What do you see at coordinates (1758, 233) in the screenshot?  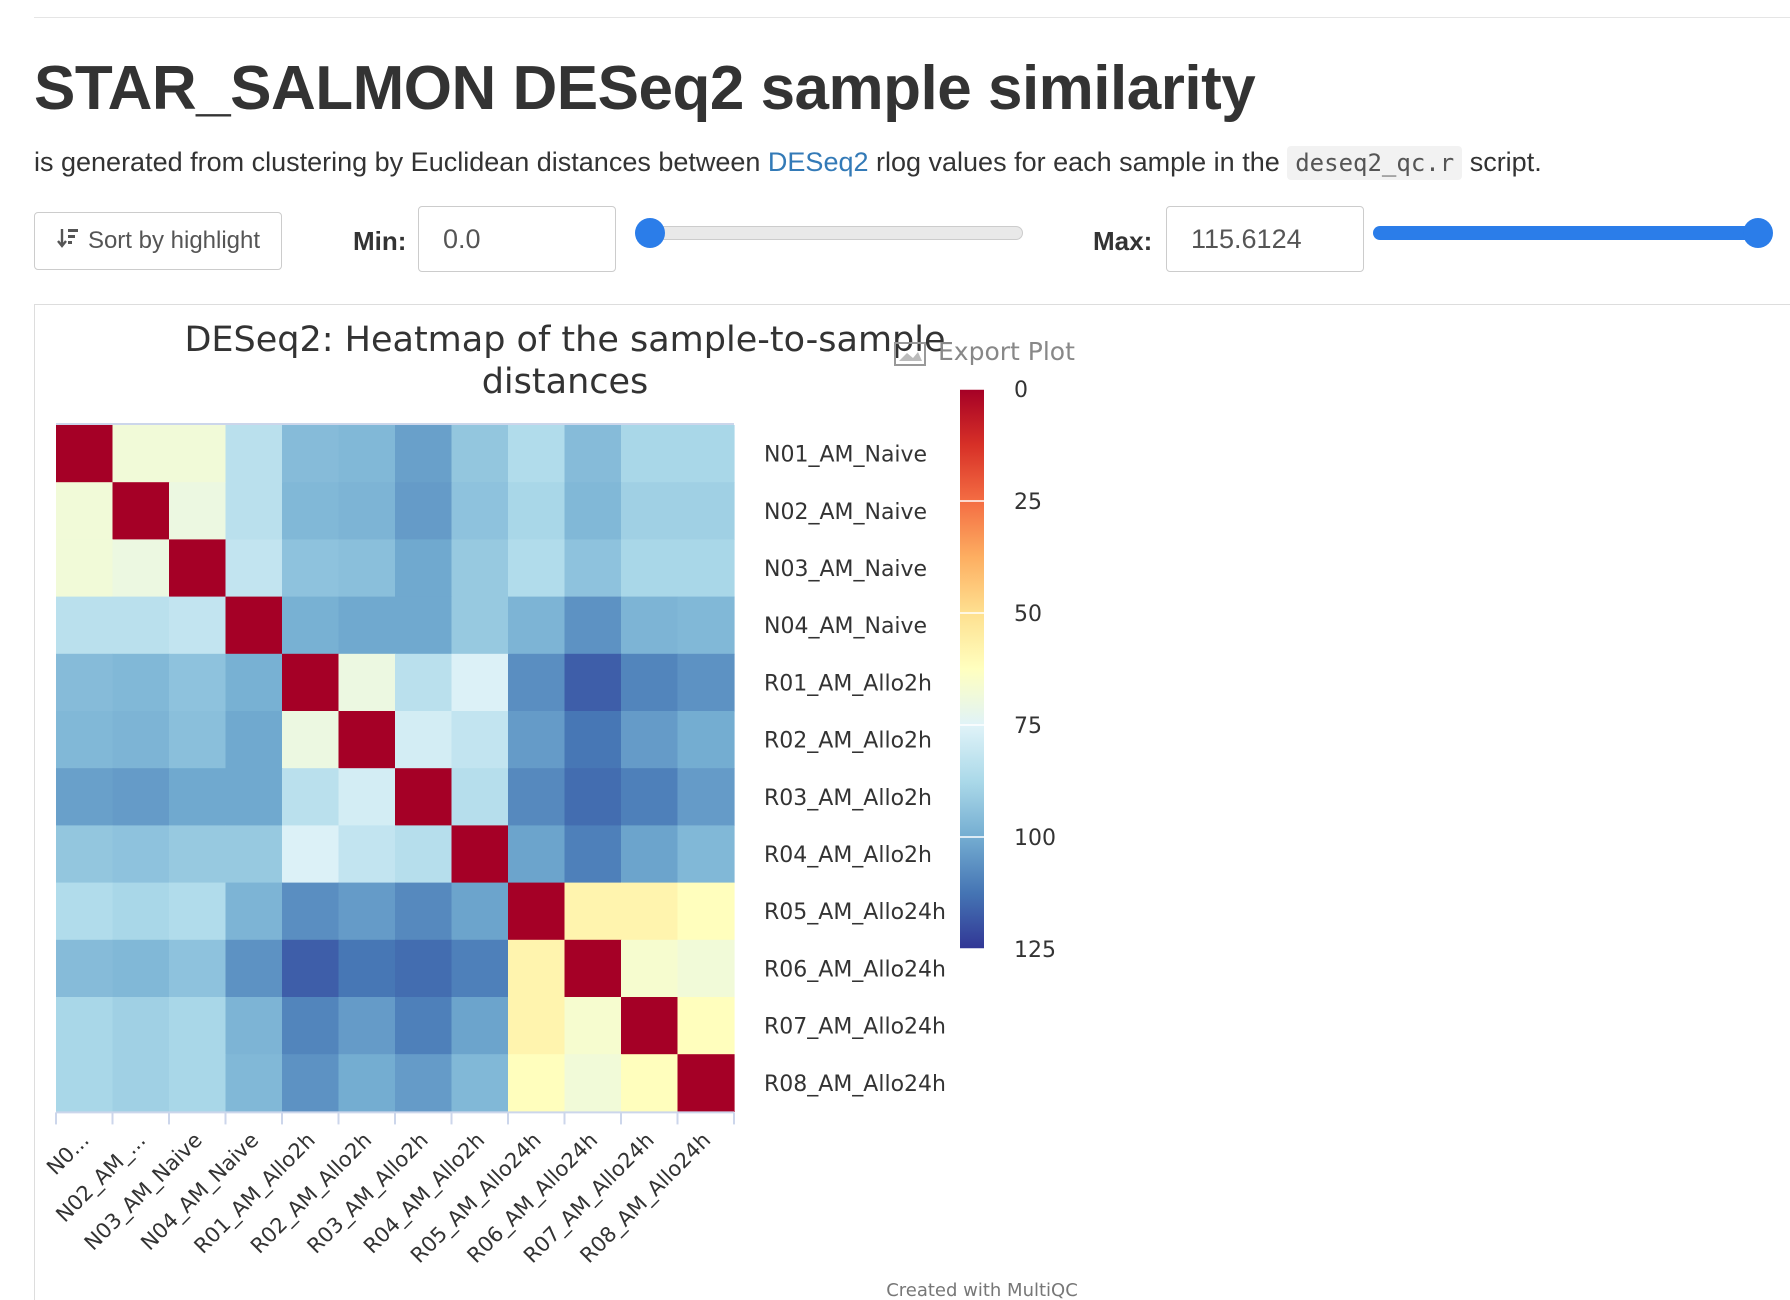 I see `max-slider-handle` at bounding box center [1758, 233].